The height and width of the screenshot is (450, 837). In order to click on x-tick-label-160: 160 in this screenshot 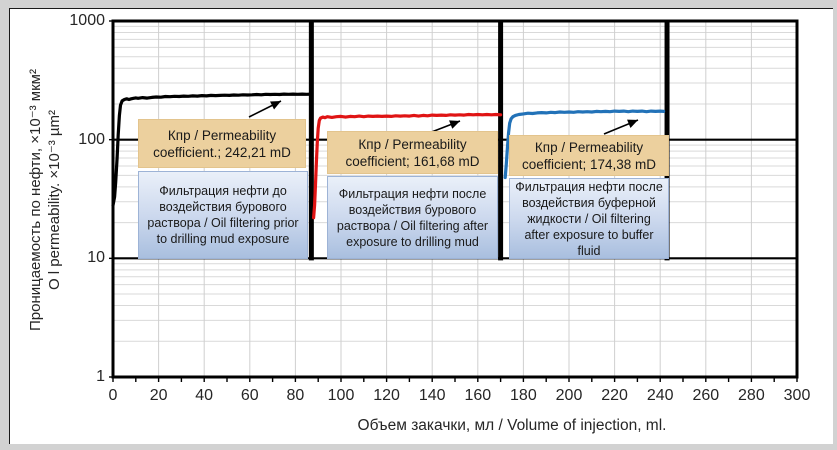, I will do `click(478, 395)`.